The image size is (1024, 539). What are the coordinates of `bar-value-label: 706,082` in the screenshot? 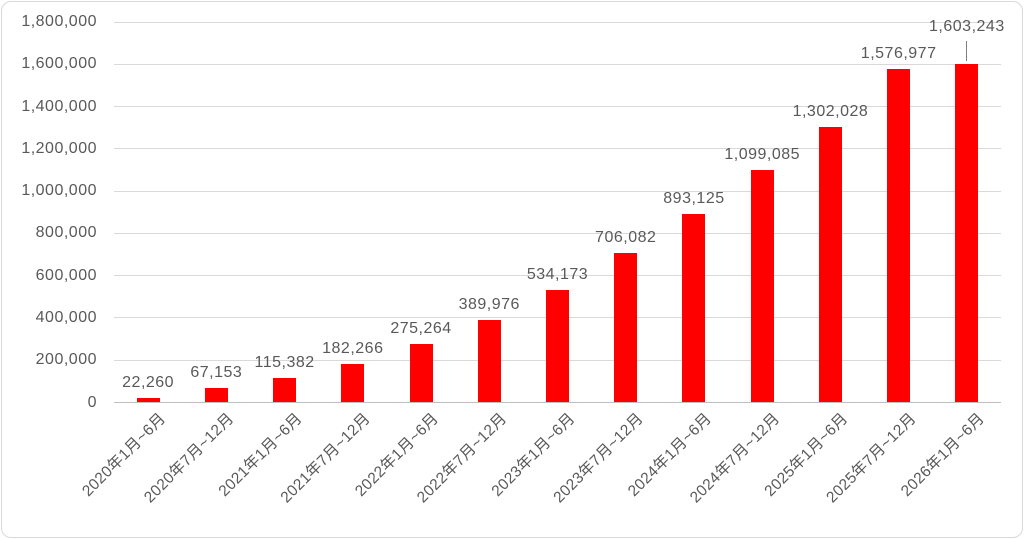 It's located at (626, 238).